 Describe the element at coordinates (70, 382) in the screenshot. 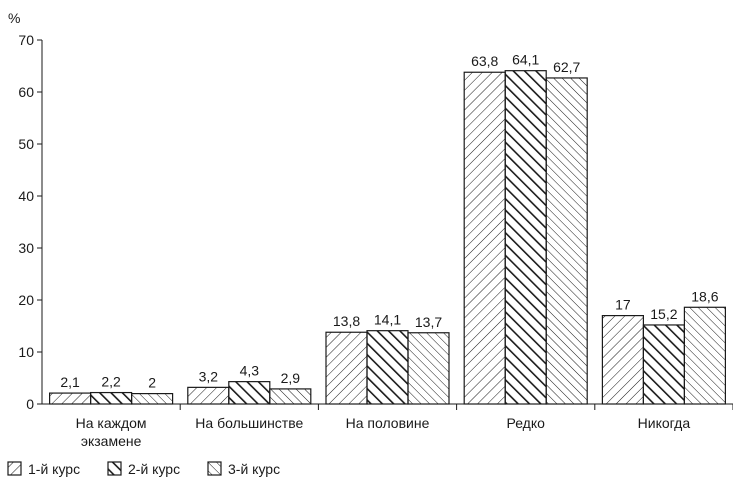

I see `data-label: 2,1` at that location.